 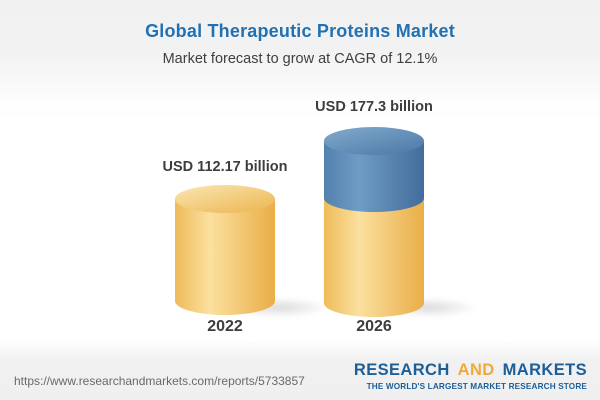 I want to click on logo-word-research: RESEARCH, so click(x=401, y=370).